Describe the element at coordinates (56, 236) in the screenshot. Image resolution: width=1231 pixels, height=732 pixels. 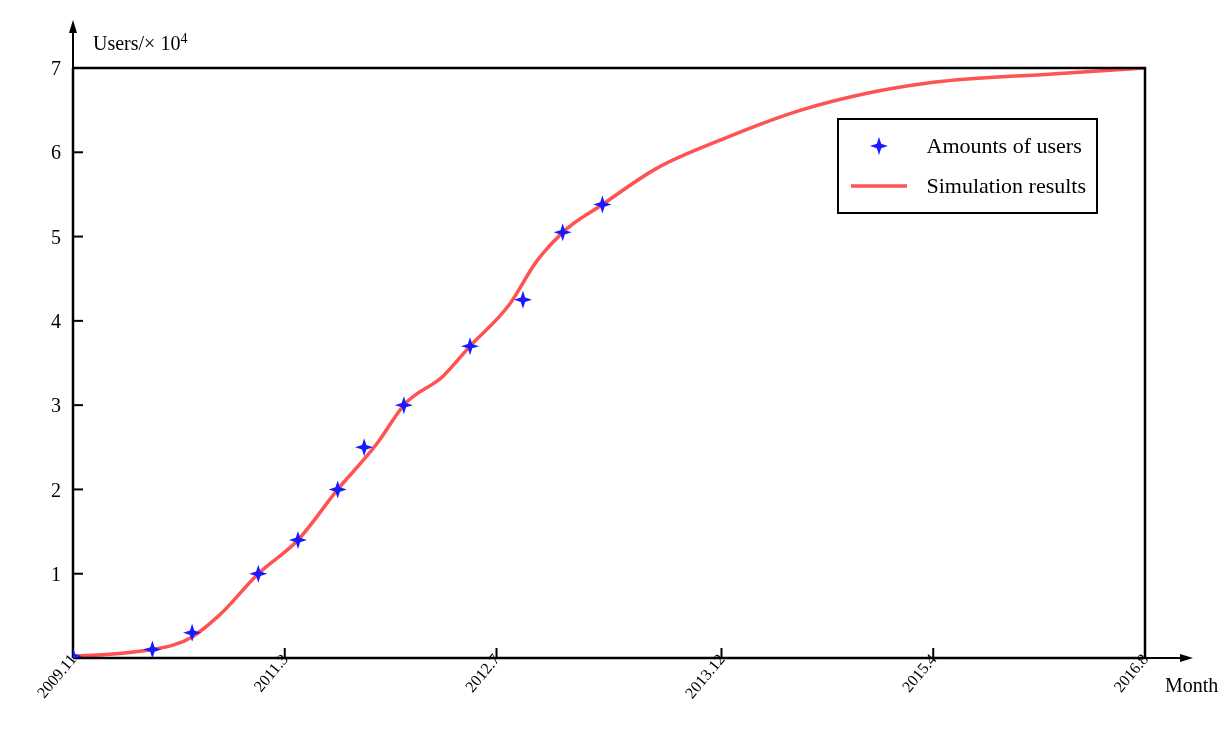
I see `y-tick-label: 5` at that location.